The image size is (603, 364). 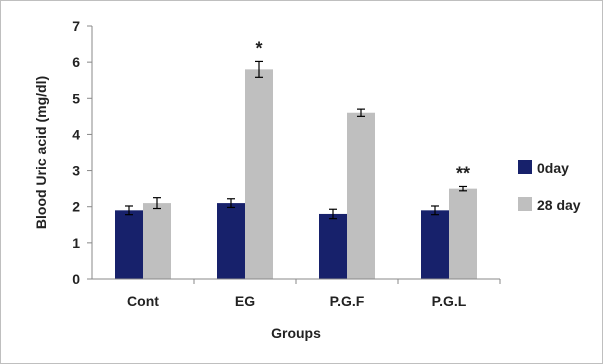 What do you see at coordinates (296, 333) in the screenshot?
I see `x-axis-label: Groups` at bounding box center [296, 333].